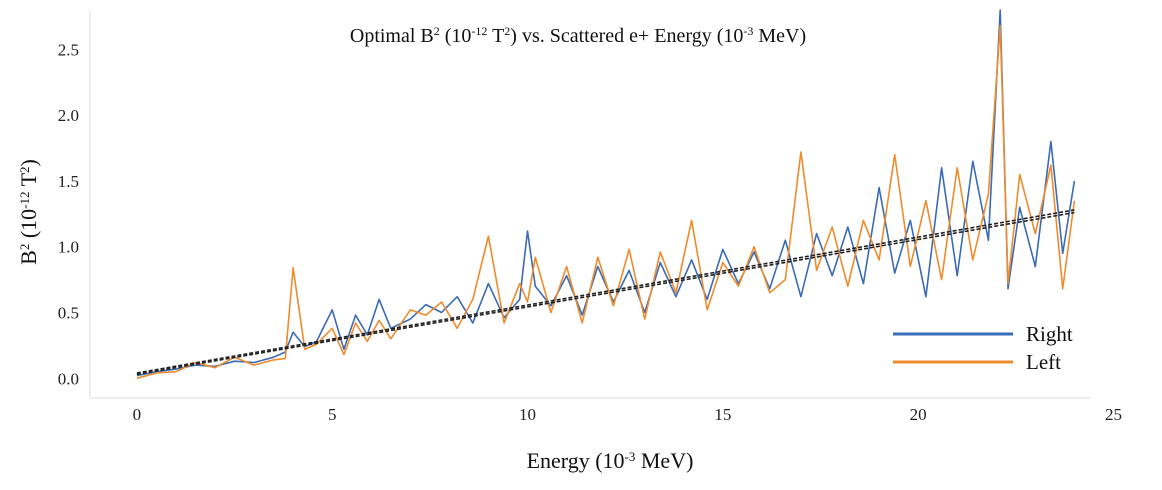 Image resolution: width=1162 pixels, height=490 pixels. I want to click on x-tick-label: 10, so click(527, 414).